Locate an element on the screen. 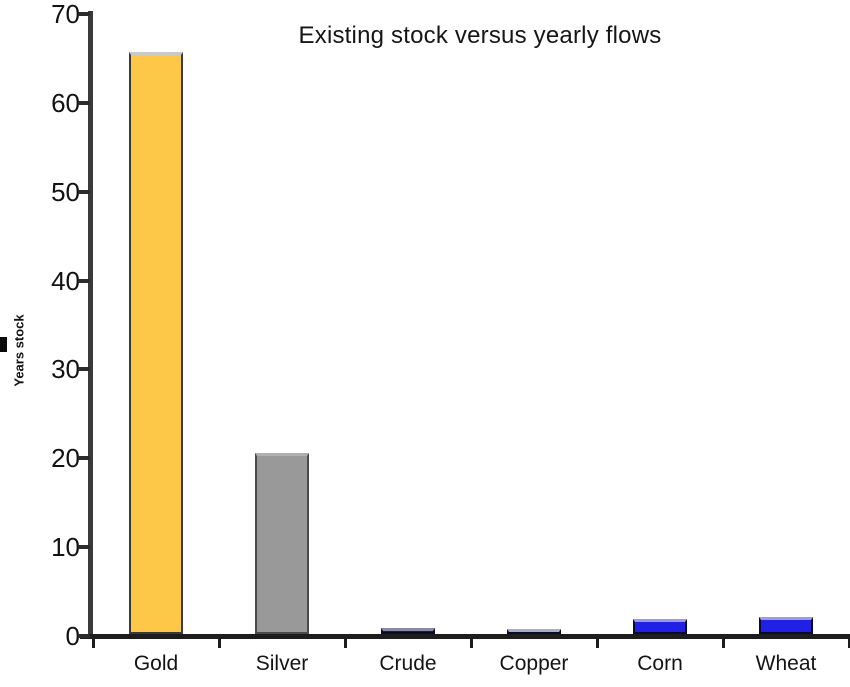 The image size is (850, 687). x-axis-line is located at coordinates (465, 636).